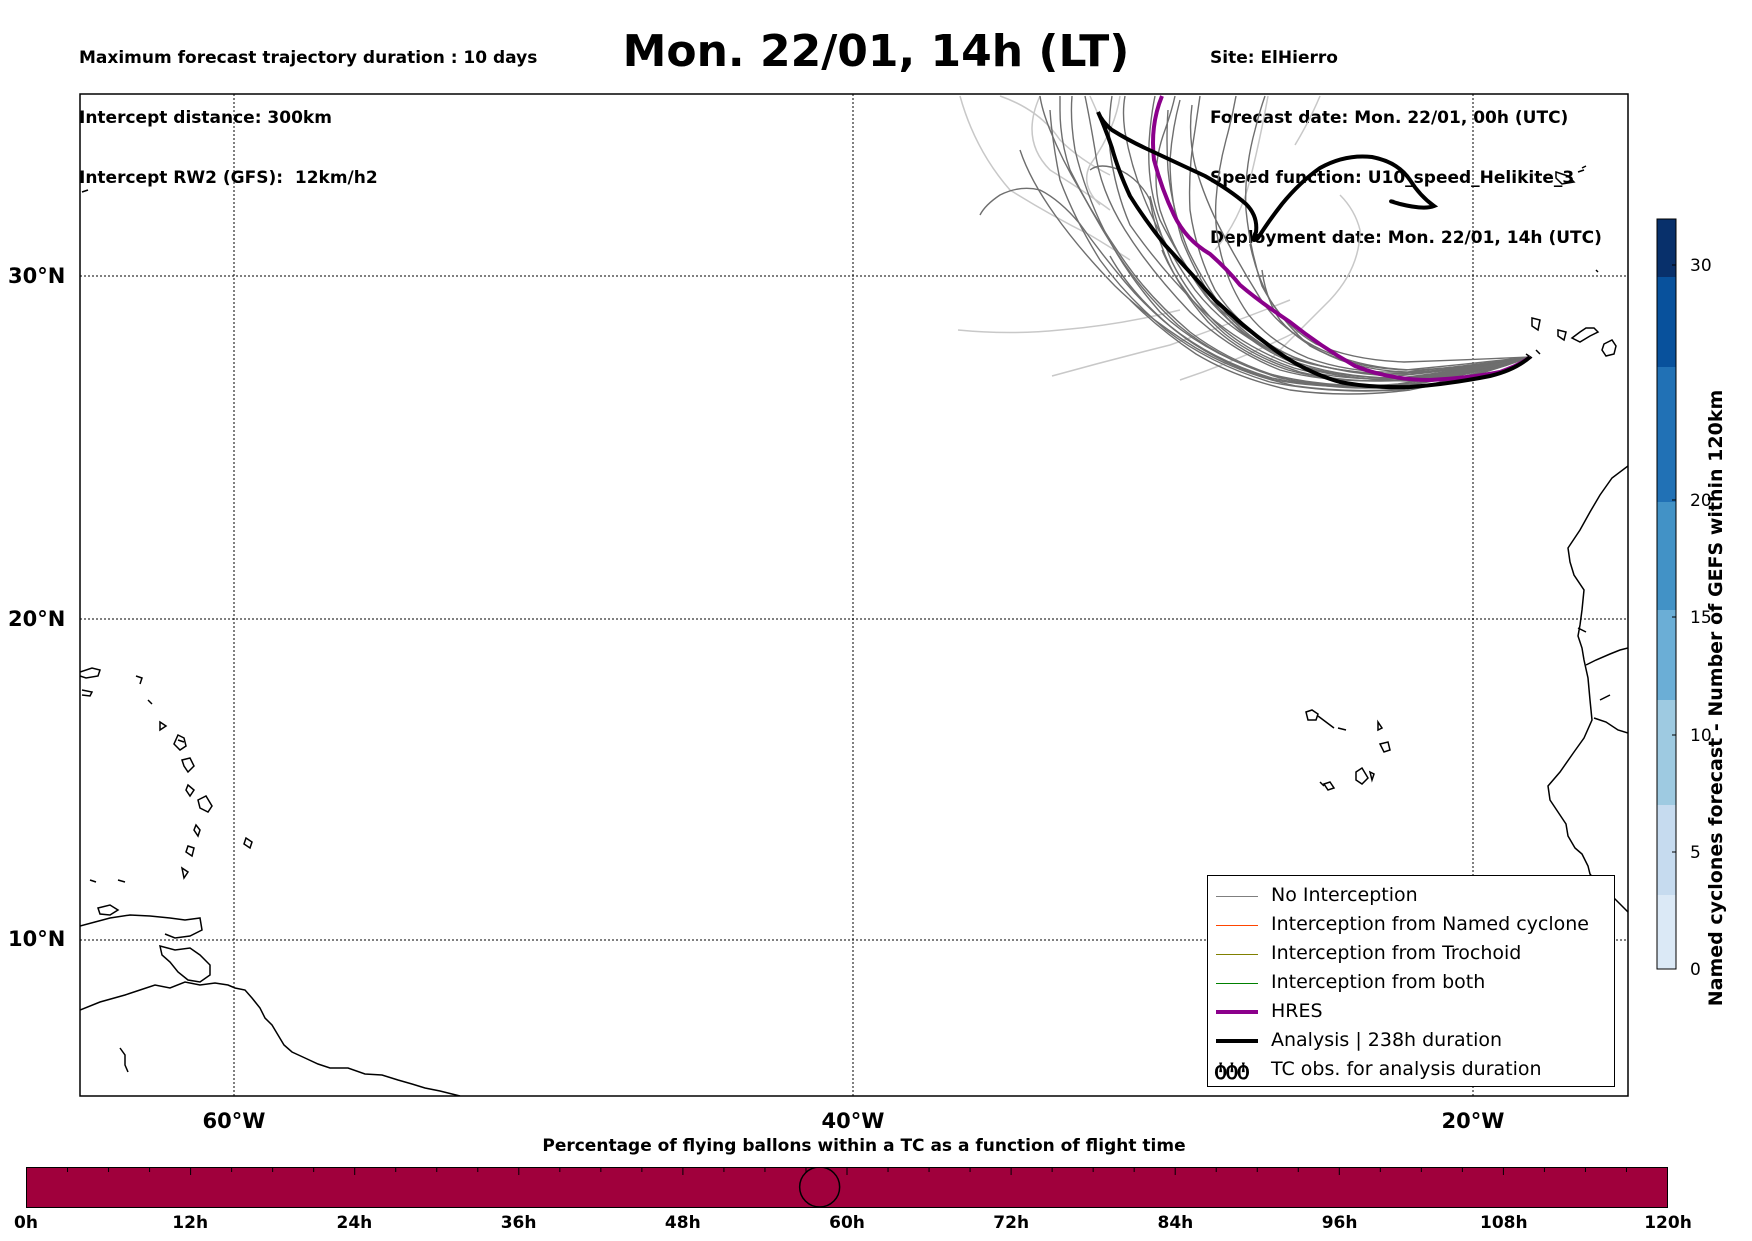 The image size is (1752, 1241). Describe the element at coordinates (1297, 1011) in the screenshot. I see `legend-label-hres: HRES` at that location.